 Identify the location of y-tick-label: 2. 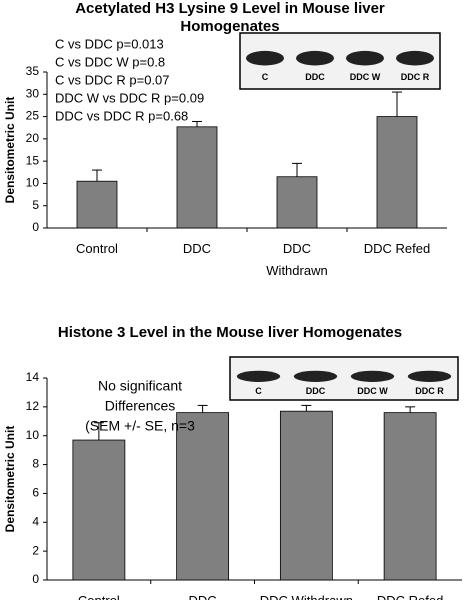
(35, 550).